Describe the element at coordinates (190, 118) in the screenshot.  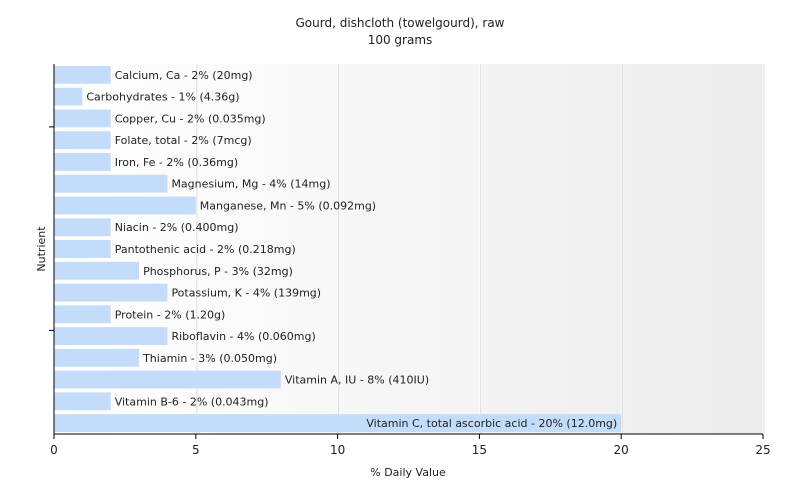
I see `bar-label: Copper, Cu - 2% (0.035mg)` at that location.